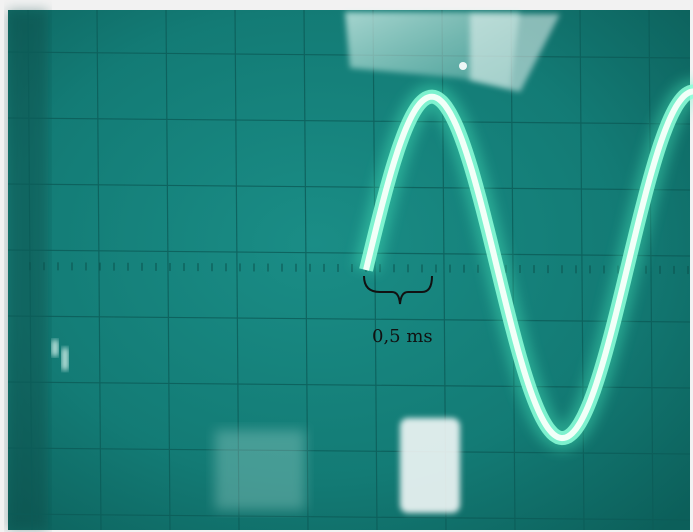 Image resolution: width=693 pixels, height=532 pixels. What do you see at coordinates (402, 336) in the screenshot?
I see `time-annotation-label: 0,5 ms` at bounding box center [402, 336].